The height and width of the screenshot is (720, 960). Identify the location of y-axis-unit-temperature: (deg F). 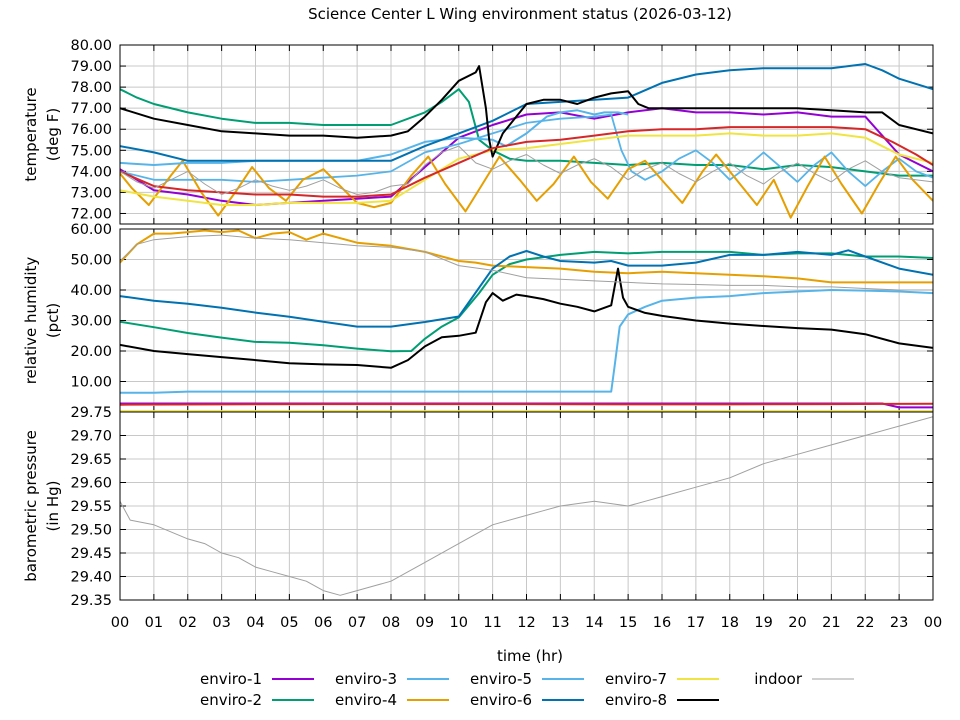
(53, 134).